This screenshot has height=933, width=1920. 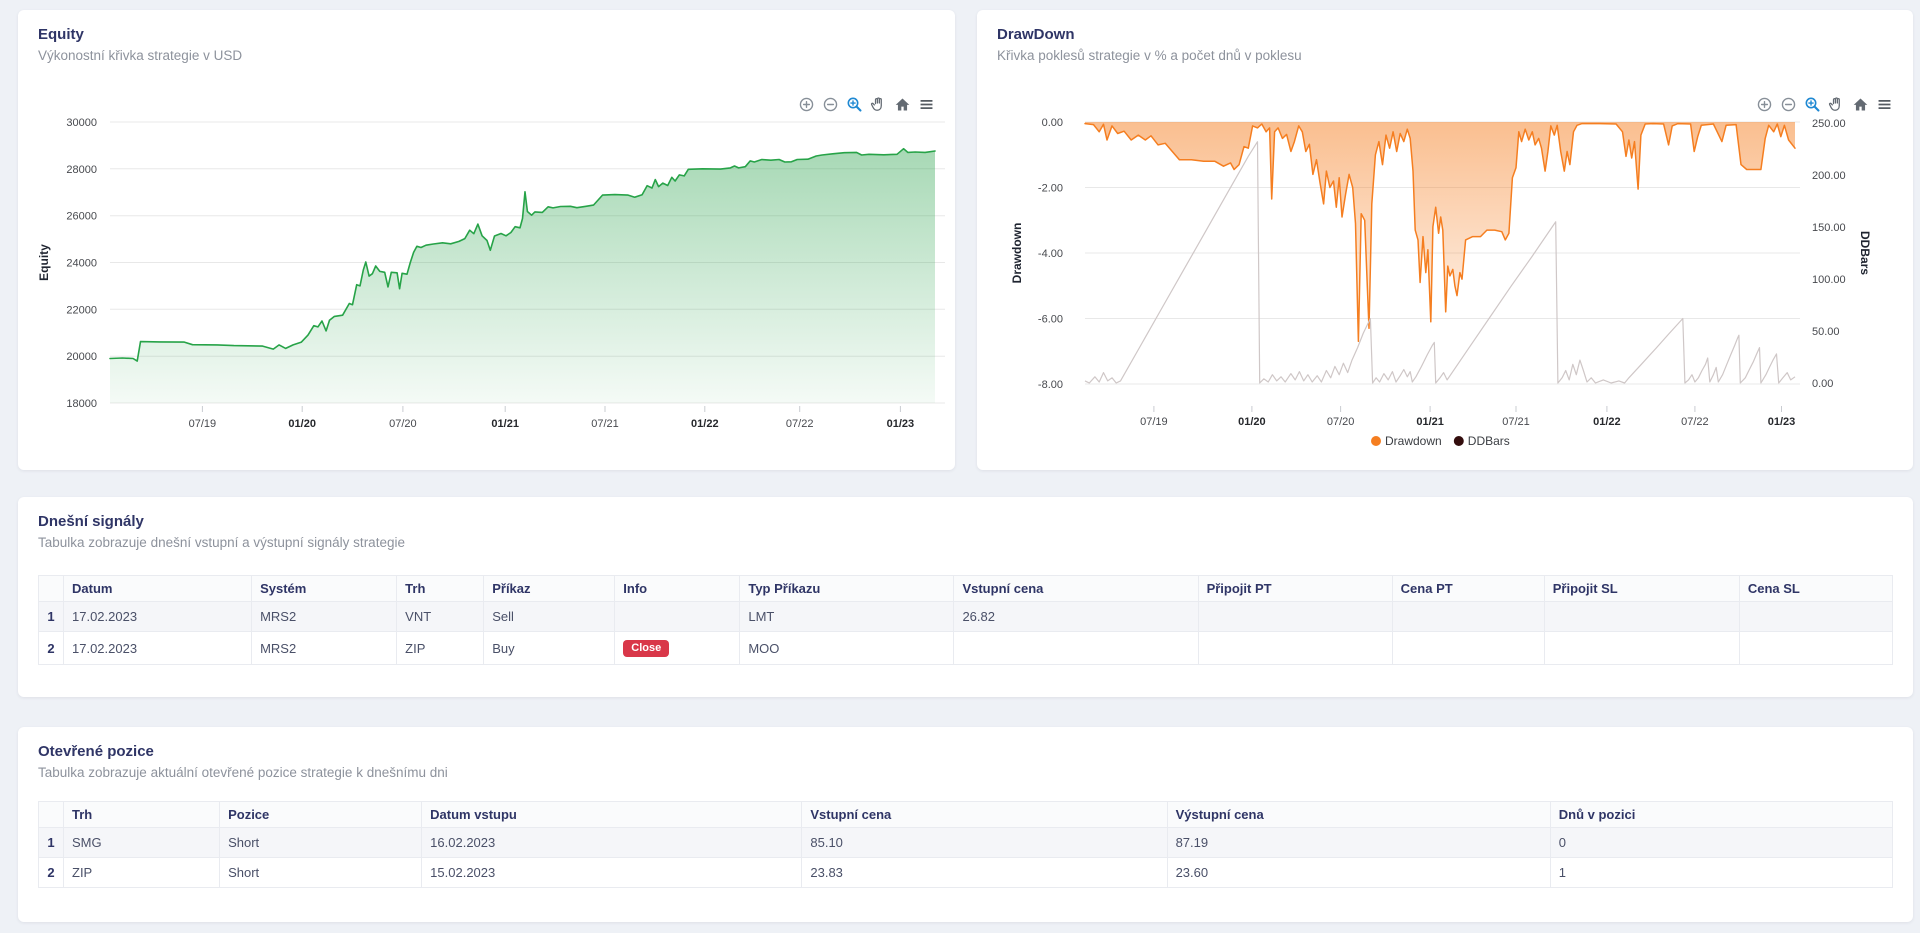 I want to click on cell: 1, so click(x=1721, y=872).